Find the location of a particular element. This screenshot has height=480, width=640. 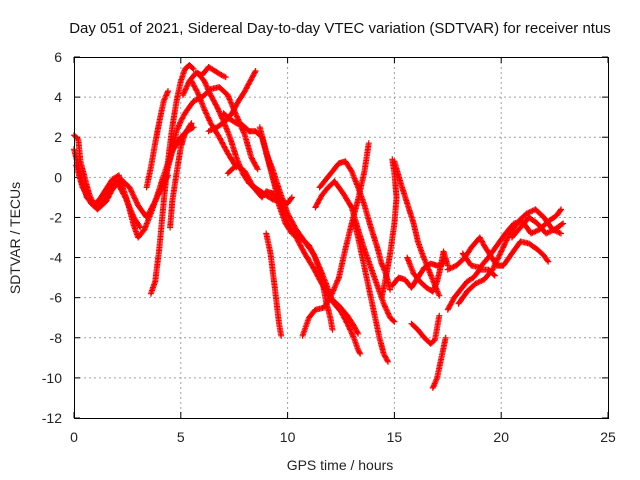

series-s5 is located at coordinates (157, 139).